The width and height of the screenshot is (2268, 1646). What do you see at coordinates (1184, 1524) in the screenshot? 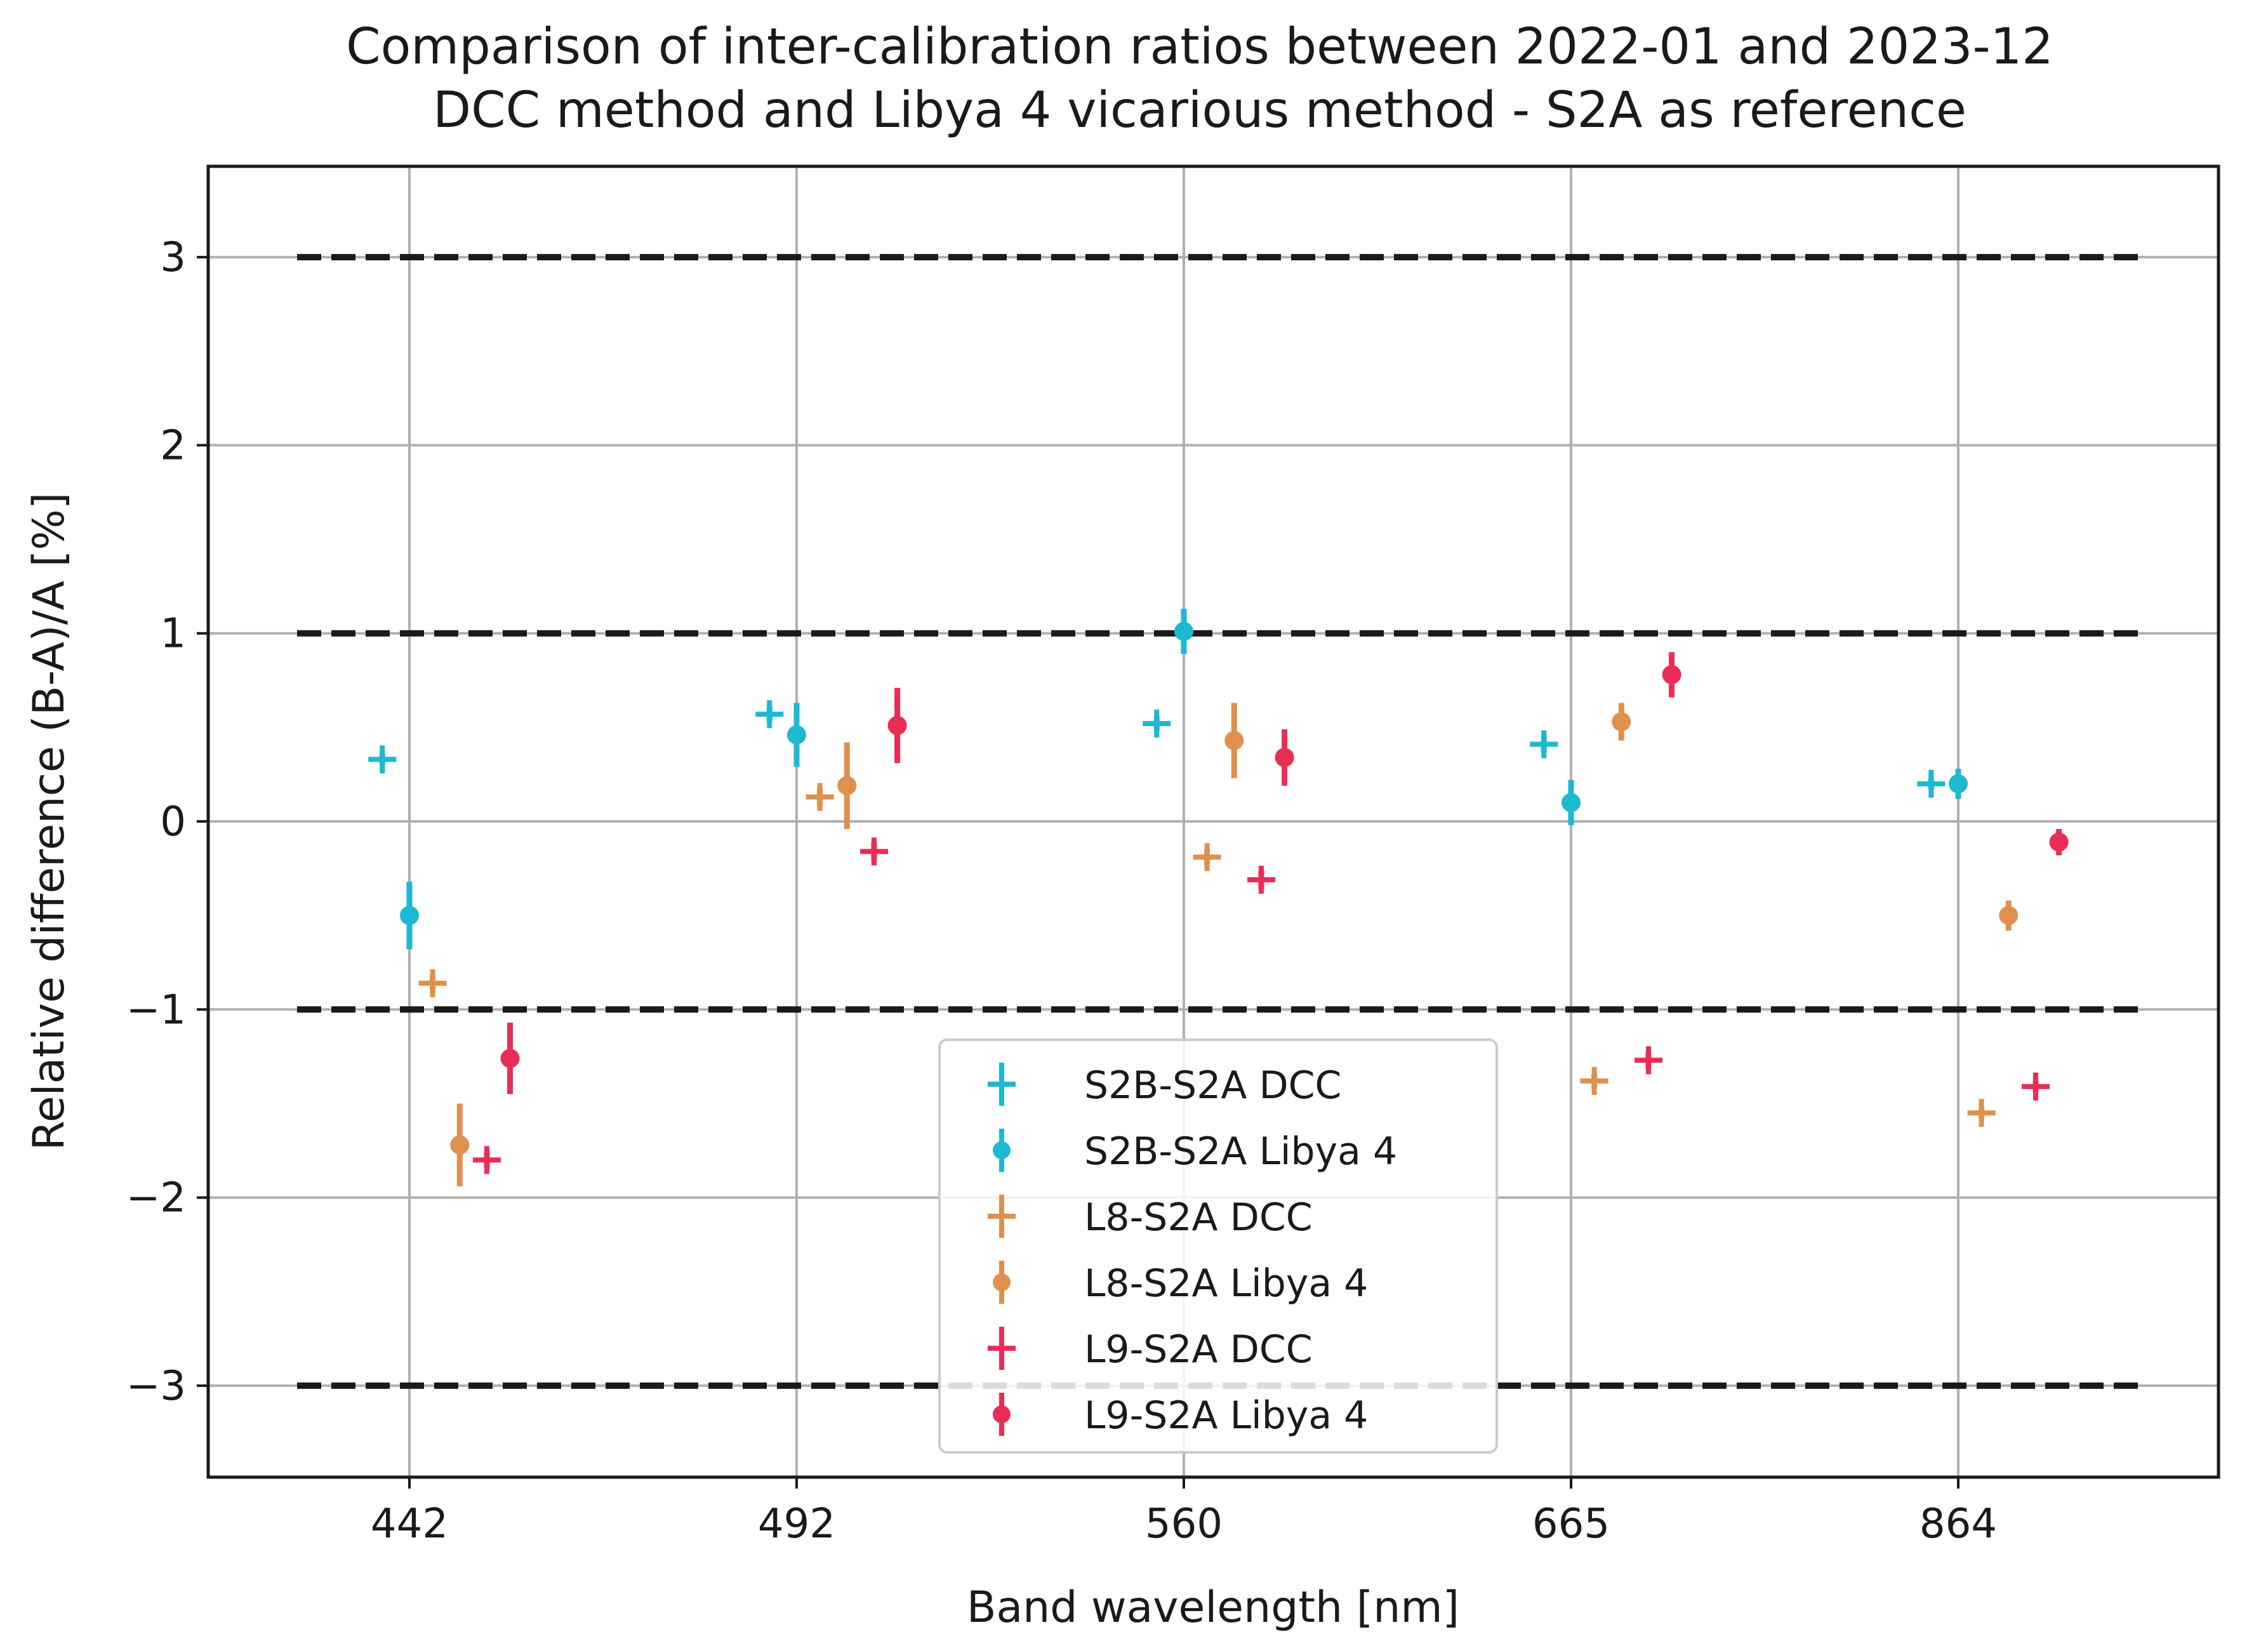
I see `x-tick-label: 560` at bounding box center [1184, 1524].